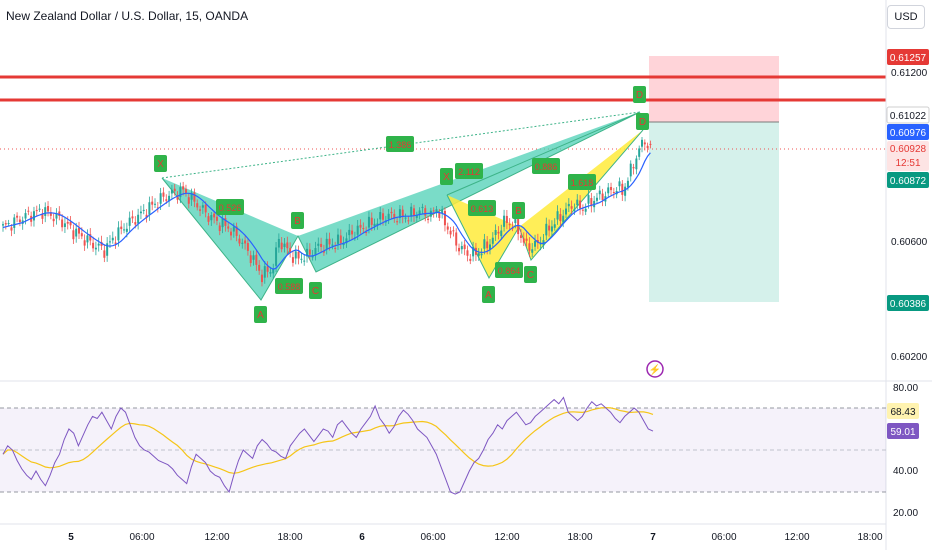 The height and width of the screenshot is (550, 932). Describe the element at coordinates (655, 369) in the screenshot. I see `alert-icon` at that location.